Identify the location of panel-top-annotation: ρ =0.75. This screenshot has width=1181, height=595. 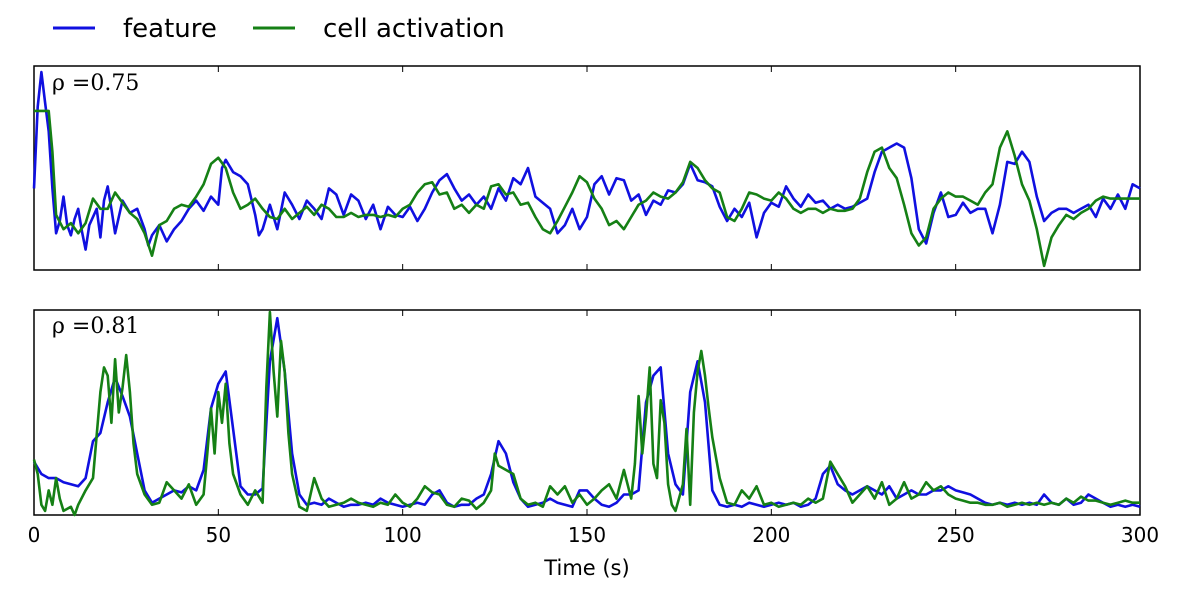
(95, 83).